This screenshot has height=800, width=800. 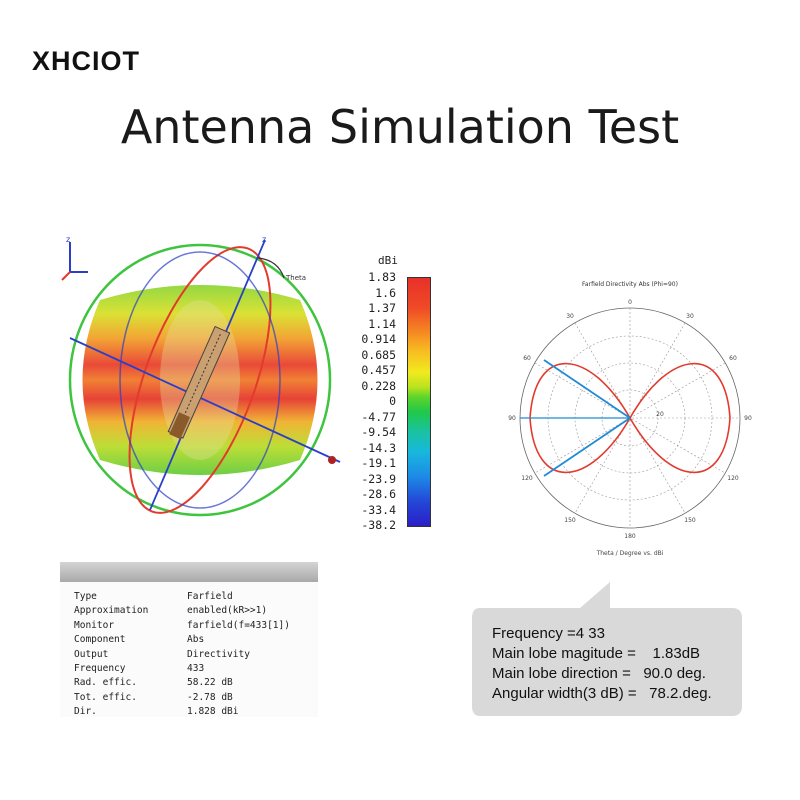 I want to click on polar-xlabel: Theta / Degree vs. dBi, so click(x=630, y=553).